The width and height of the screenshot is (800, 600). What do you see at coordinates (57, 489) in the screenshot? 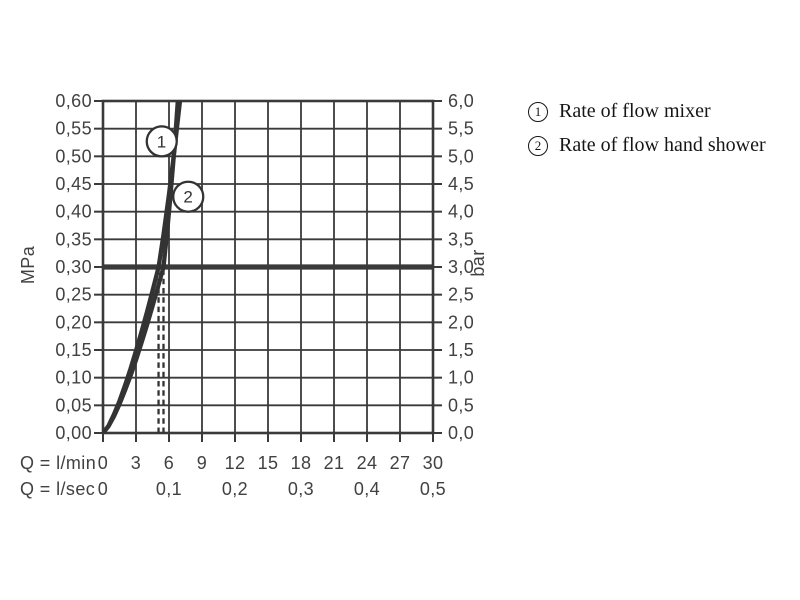
I see `svg-text: Q = l/sec` at bounding box center [57, 489].